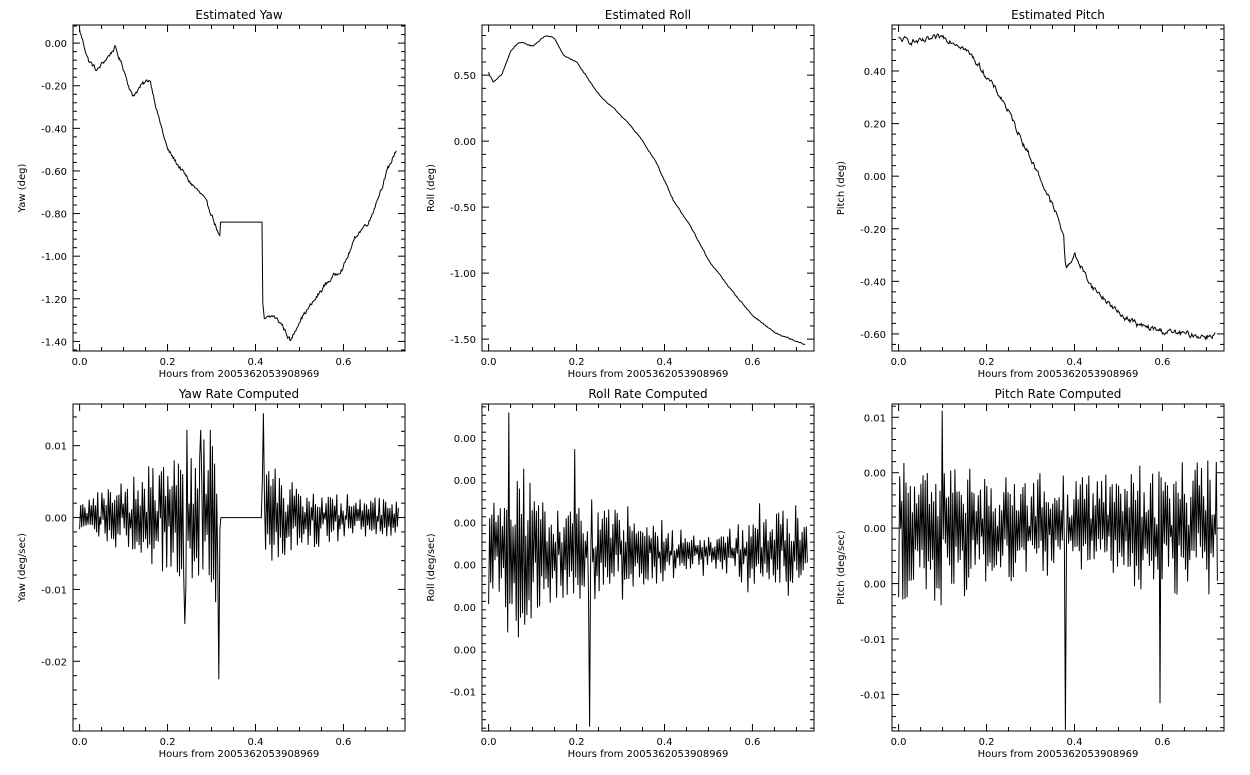 This screenshot has width=1250, height=775. I want to click on y-axis-label: Roll (deg), so click(431, 188).